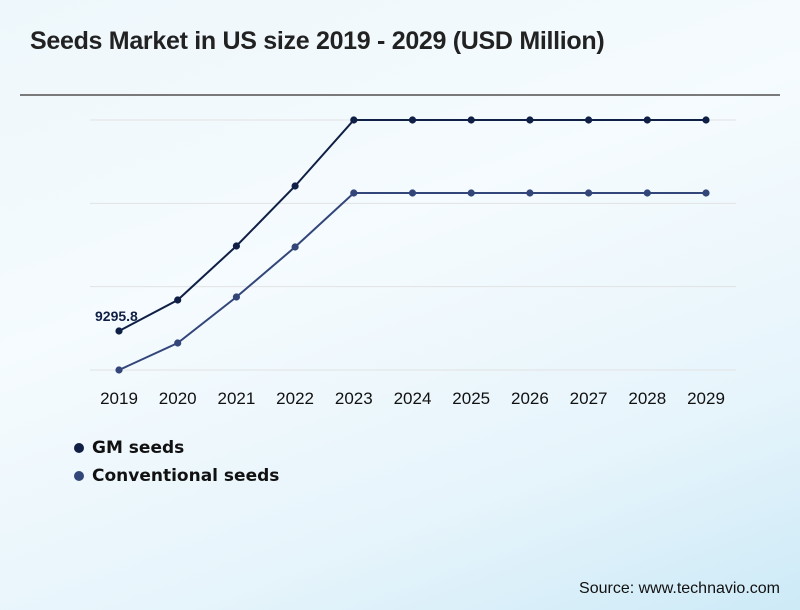 The width and height of the screenshot is (800, 610). I want to click on x-tick-label: 2022, so click(295, 398).